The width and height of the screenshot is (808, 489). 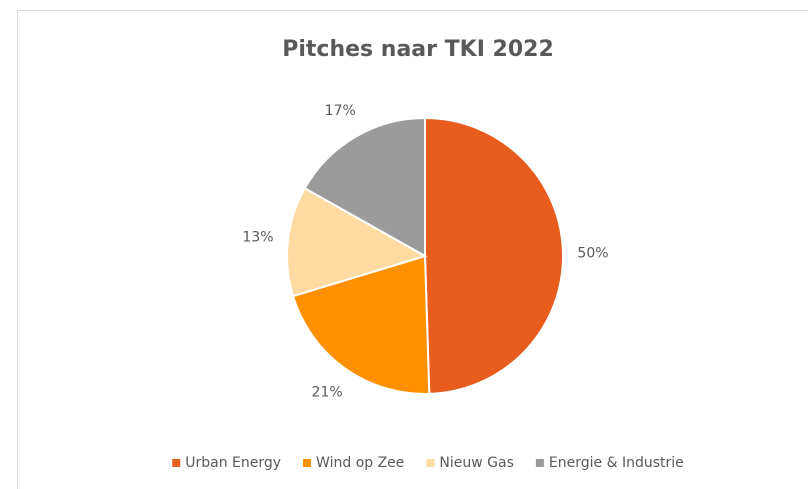 What do you see at coordinates (476, 463) in the screenshot?
I see `legend-label: Nieuw Gas` at bounding box center [476, 463].